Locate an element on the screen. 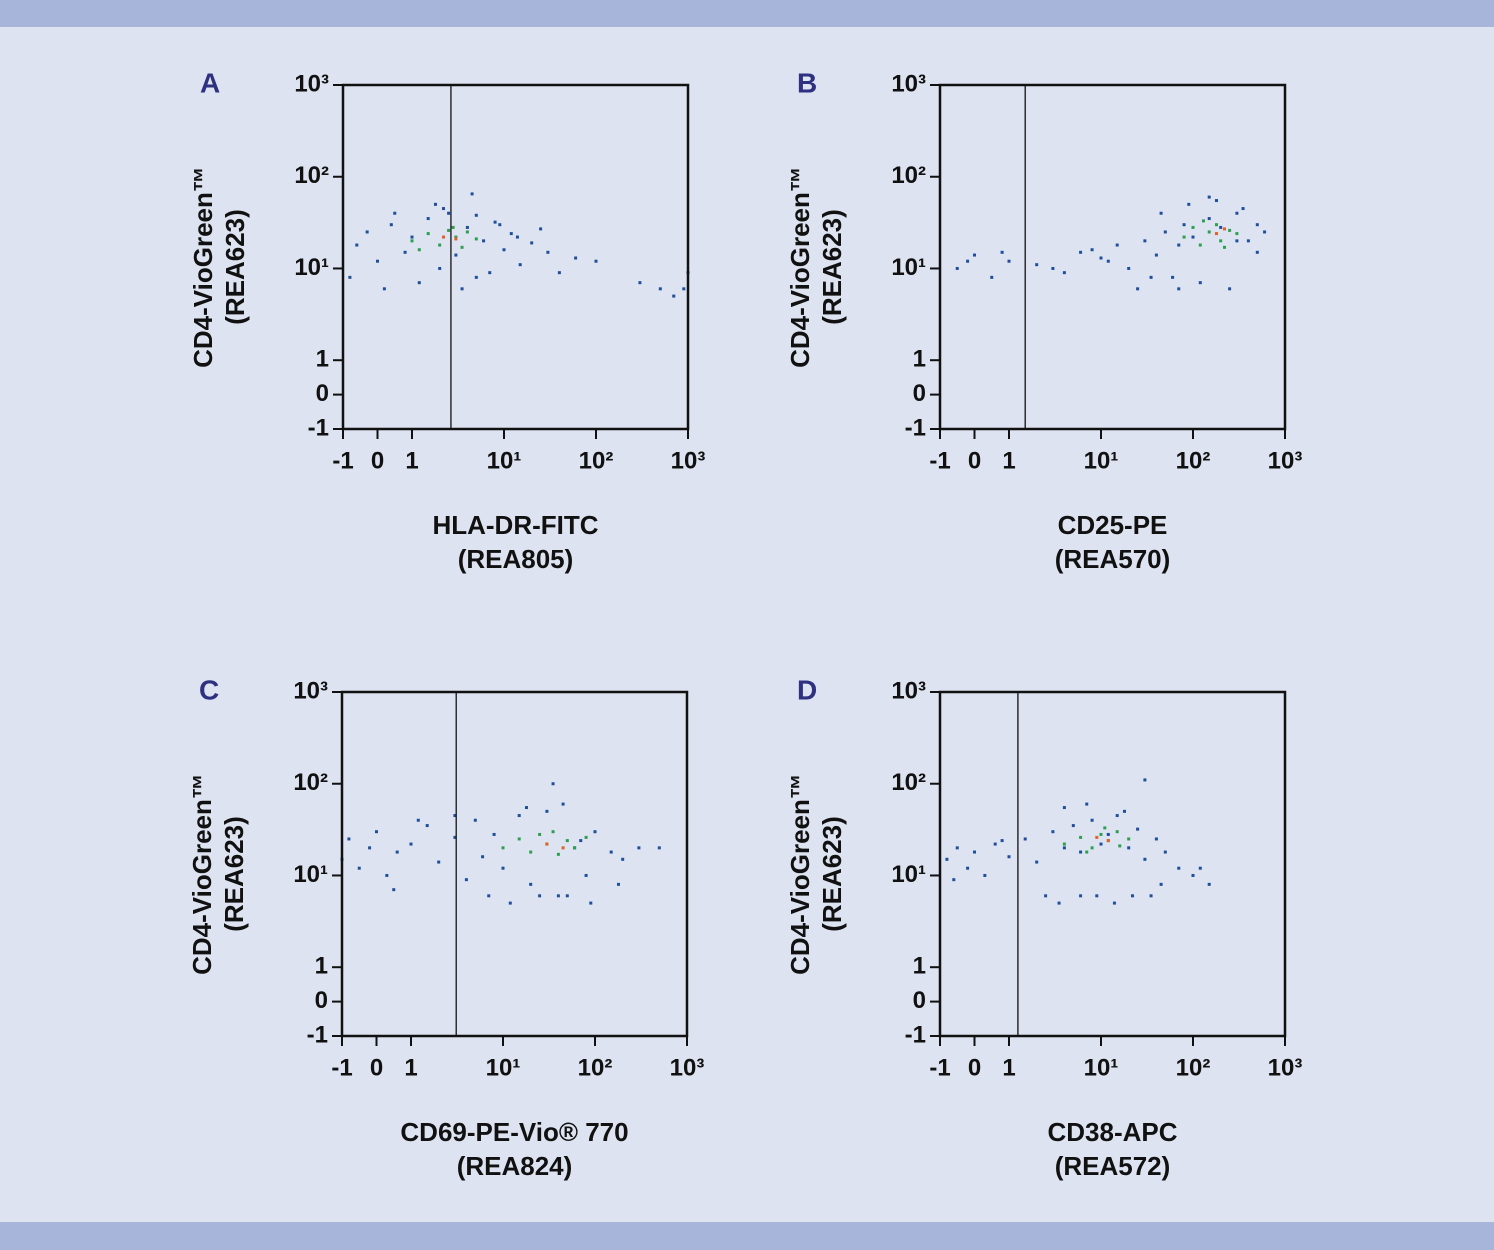 This screenshot has width=1494, height=1250. y-axis-label: CD4-VioGreen™ is located at coordinates (202, 874).